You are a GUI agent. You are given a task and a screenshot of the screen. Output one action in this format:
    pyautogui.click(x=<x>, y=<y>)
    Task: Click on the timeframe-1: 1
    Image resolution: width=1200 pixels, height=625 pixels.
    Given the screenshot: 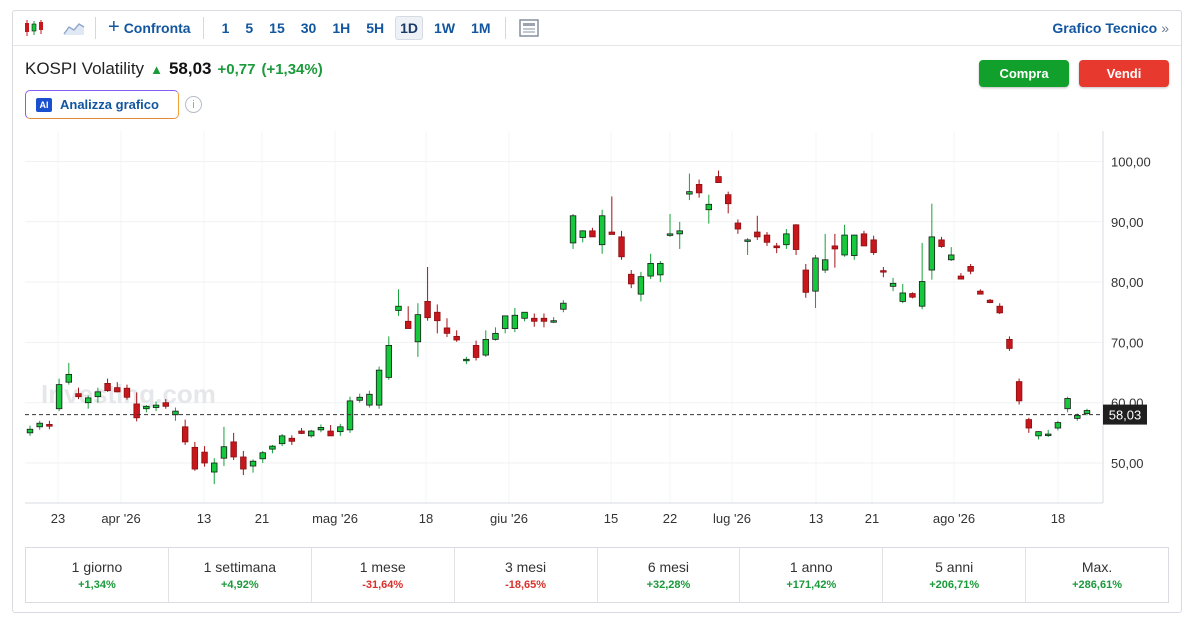 What is the action you would take?
    pyautogui.click(x=225, y=28)
    